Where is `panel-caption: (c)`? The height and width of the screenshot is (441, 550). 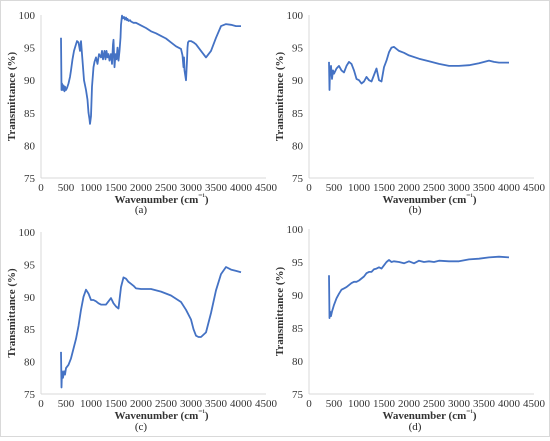 panel-caption: (c) is located at coordinates (141, 427).